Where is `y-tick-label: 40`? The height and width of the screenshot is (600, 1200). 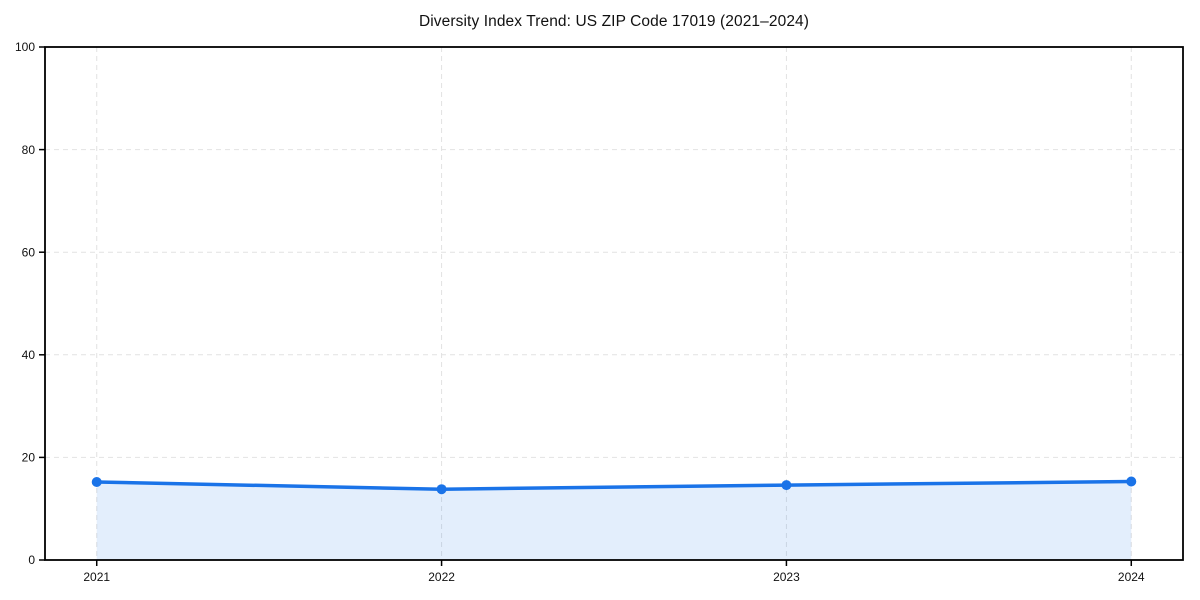
y-tick-label: 40 is located at coordinates (29, 355).